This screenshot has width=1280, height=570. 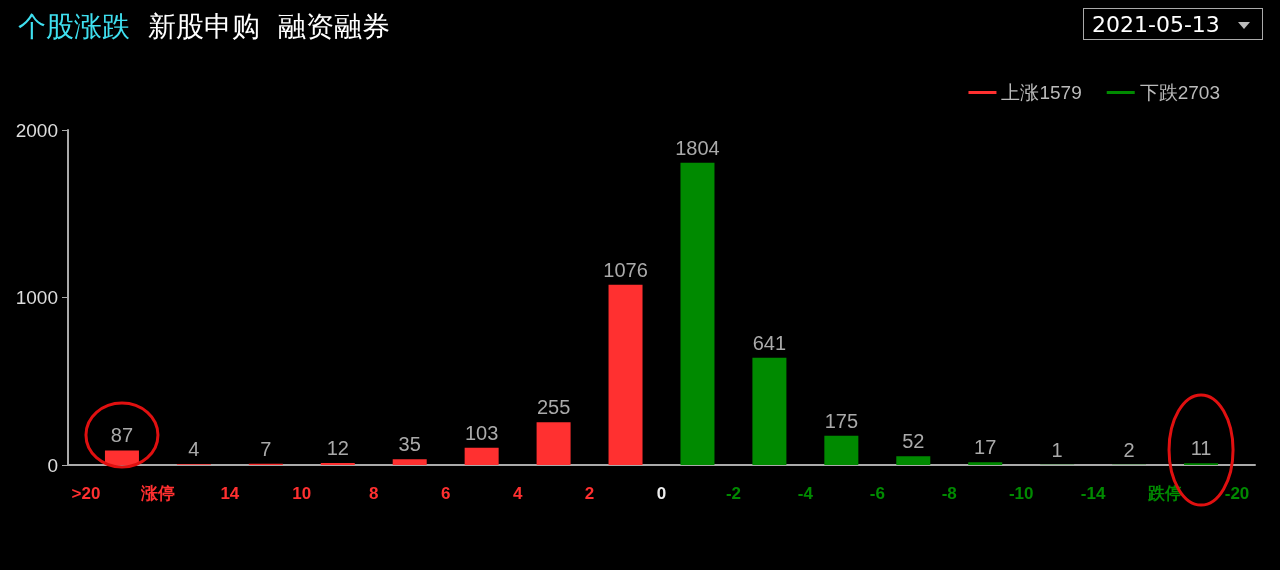 I want to click on legend-label: 上涨1579, so click(x=1041, y=92).